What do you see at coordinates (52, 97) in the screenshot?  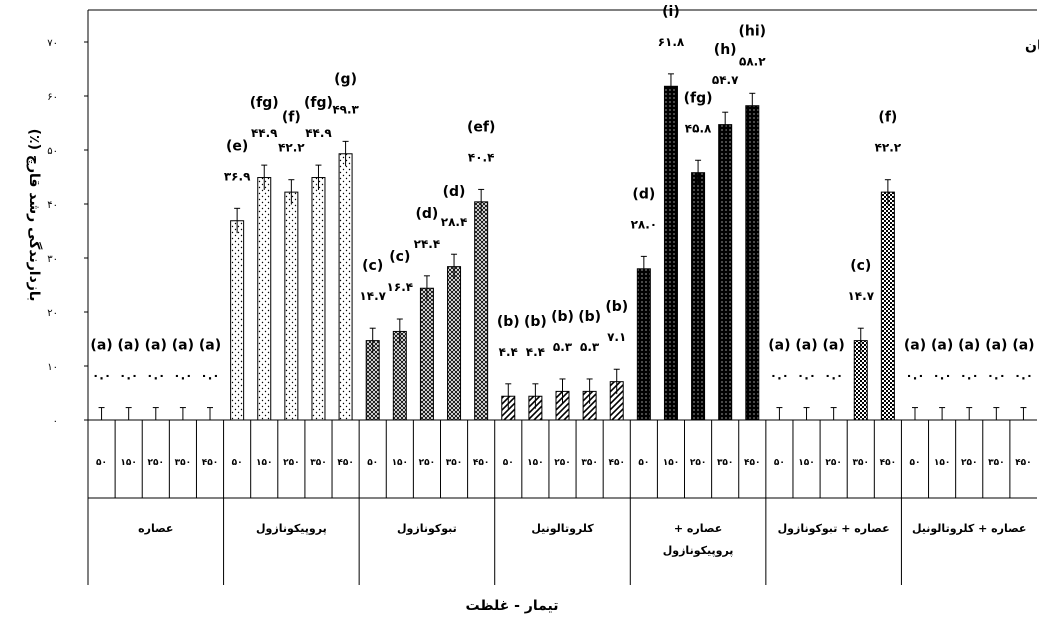 I see `y-tick-label: ۶۰` at bounding box center [52, 97].